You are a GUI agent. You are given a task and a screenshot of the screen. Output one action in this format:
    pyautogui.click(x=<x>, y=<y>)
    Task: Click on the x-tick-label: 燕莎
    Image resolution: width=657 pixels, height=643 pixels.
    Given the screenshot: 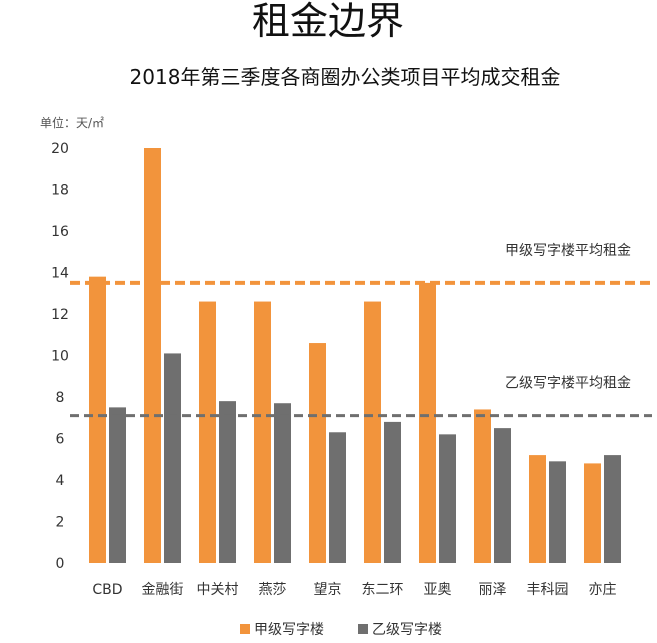 What is the action you would take?
    pyautogui.click(x=273, y=590)
    